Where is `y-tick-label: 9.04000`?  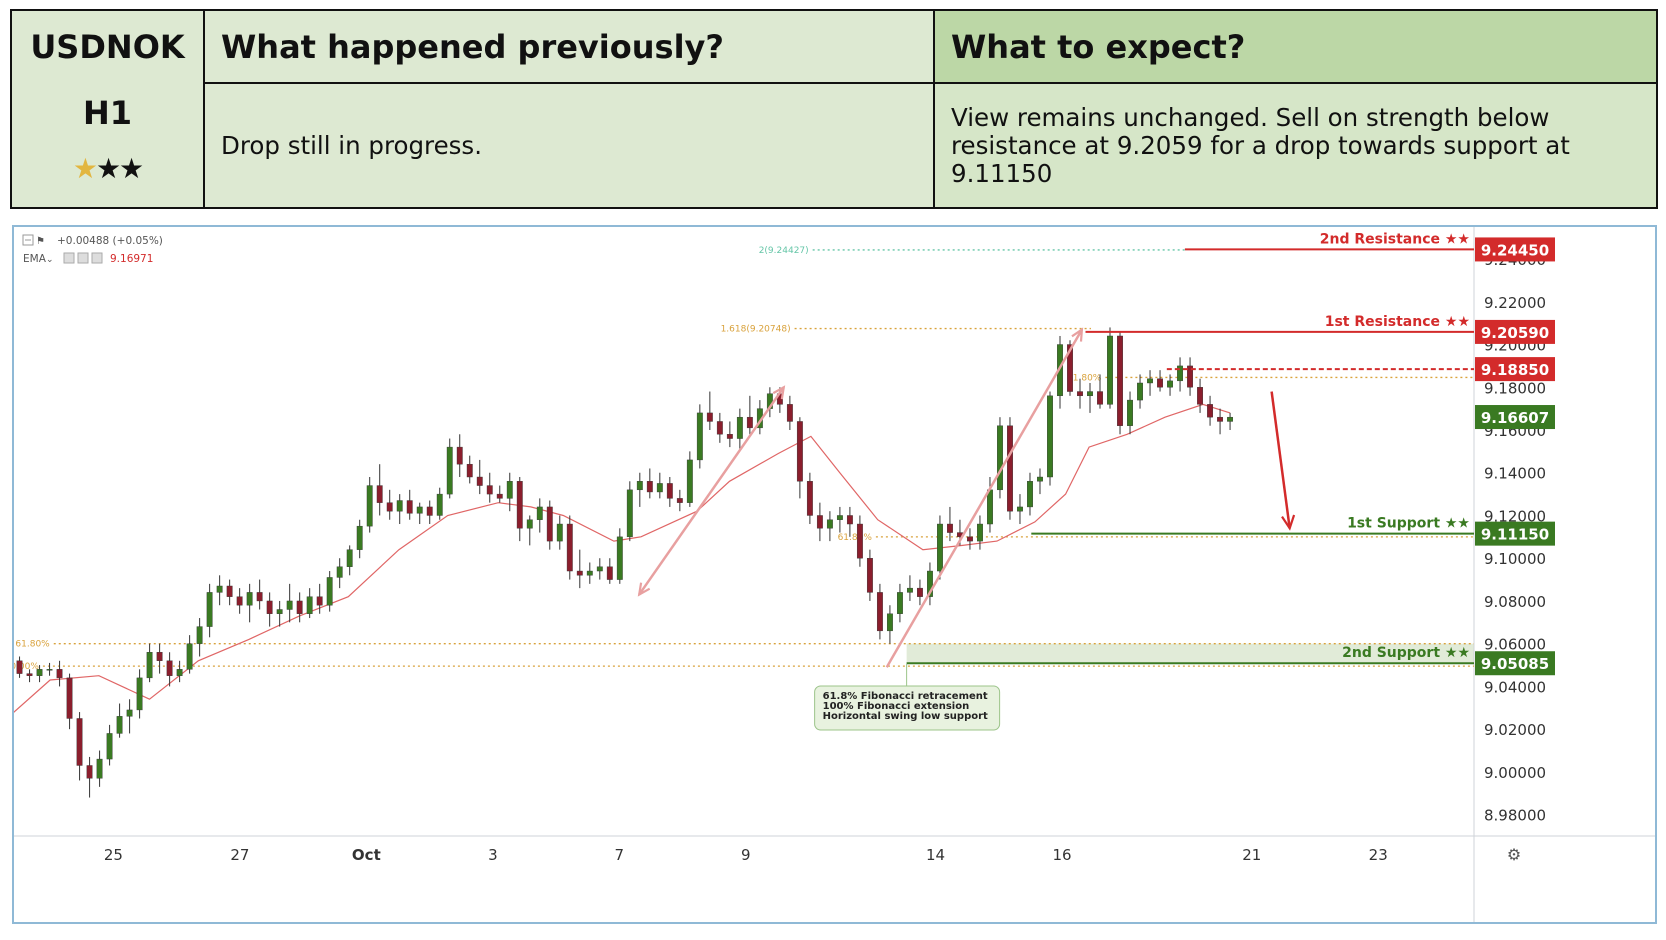
y-tick-label: 9.04000 is located at coordinates (1515, 687).